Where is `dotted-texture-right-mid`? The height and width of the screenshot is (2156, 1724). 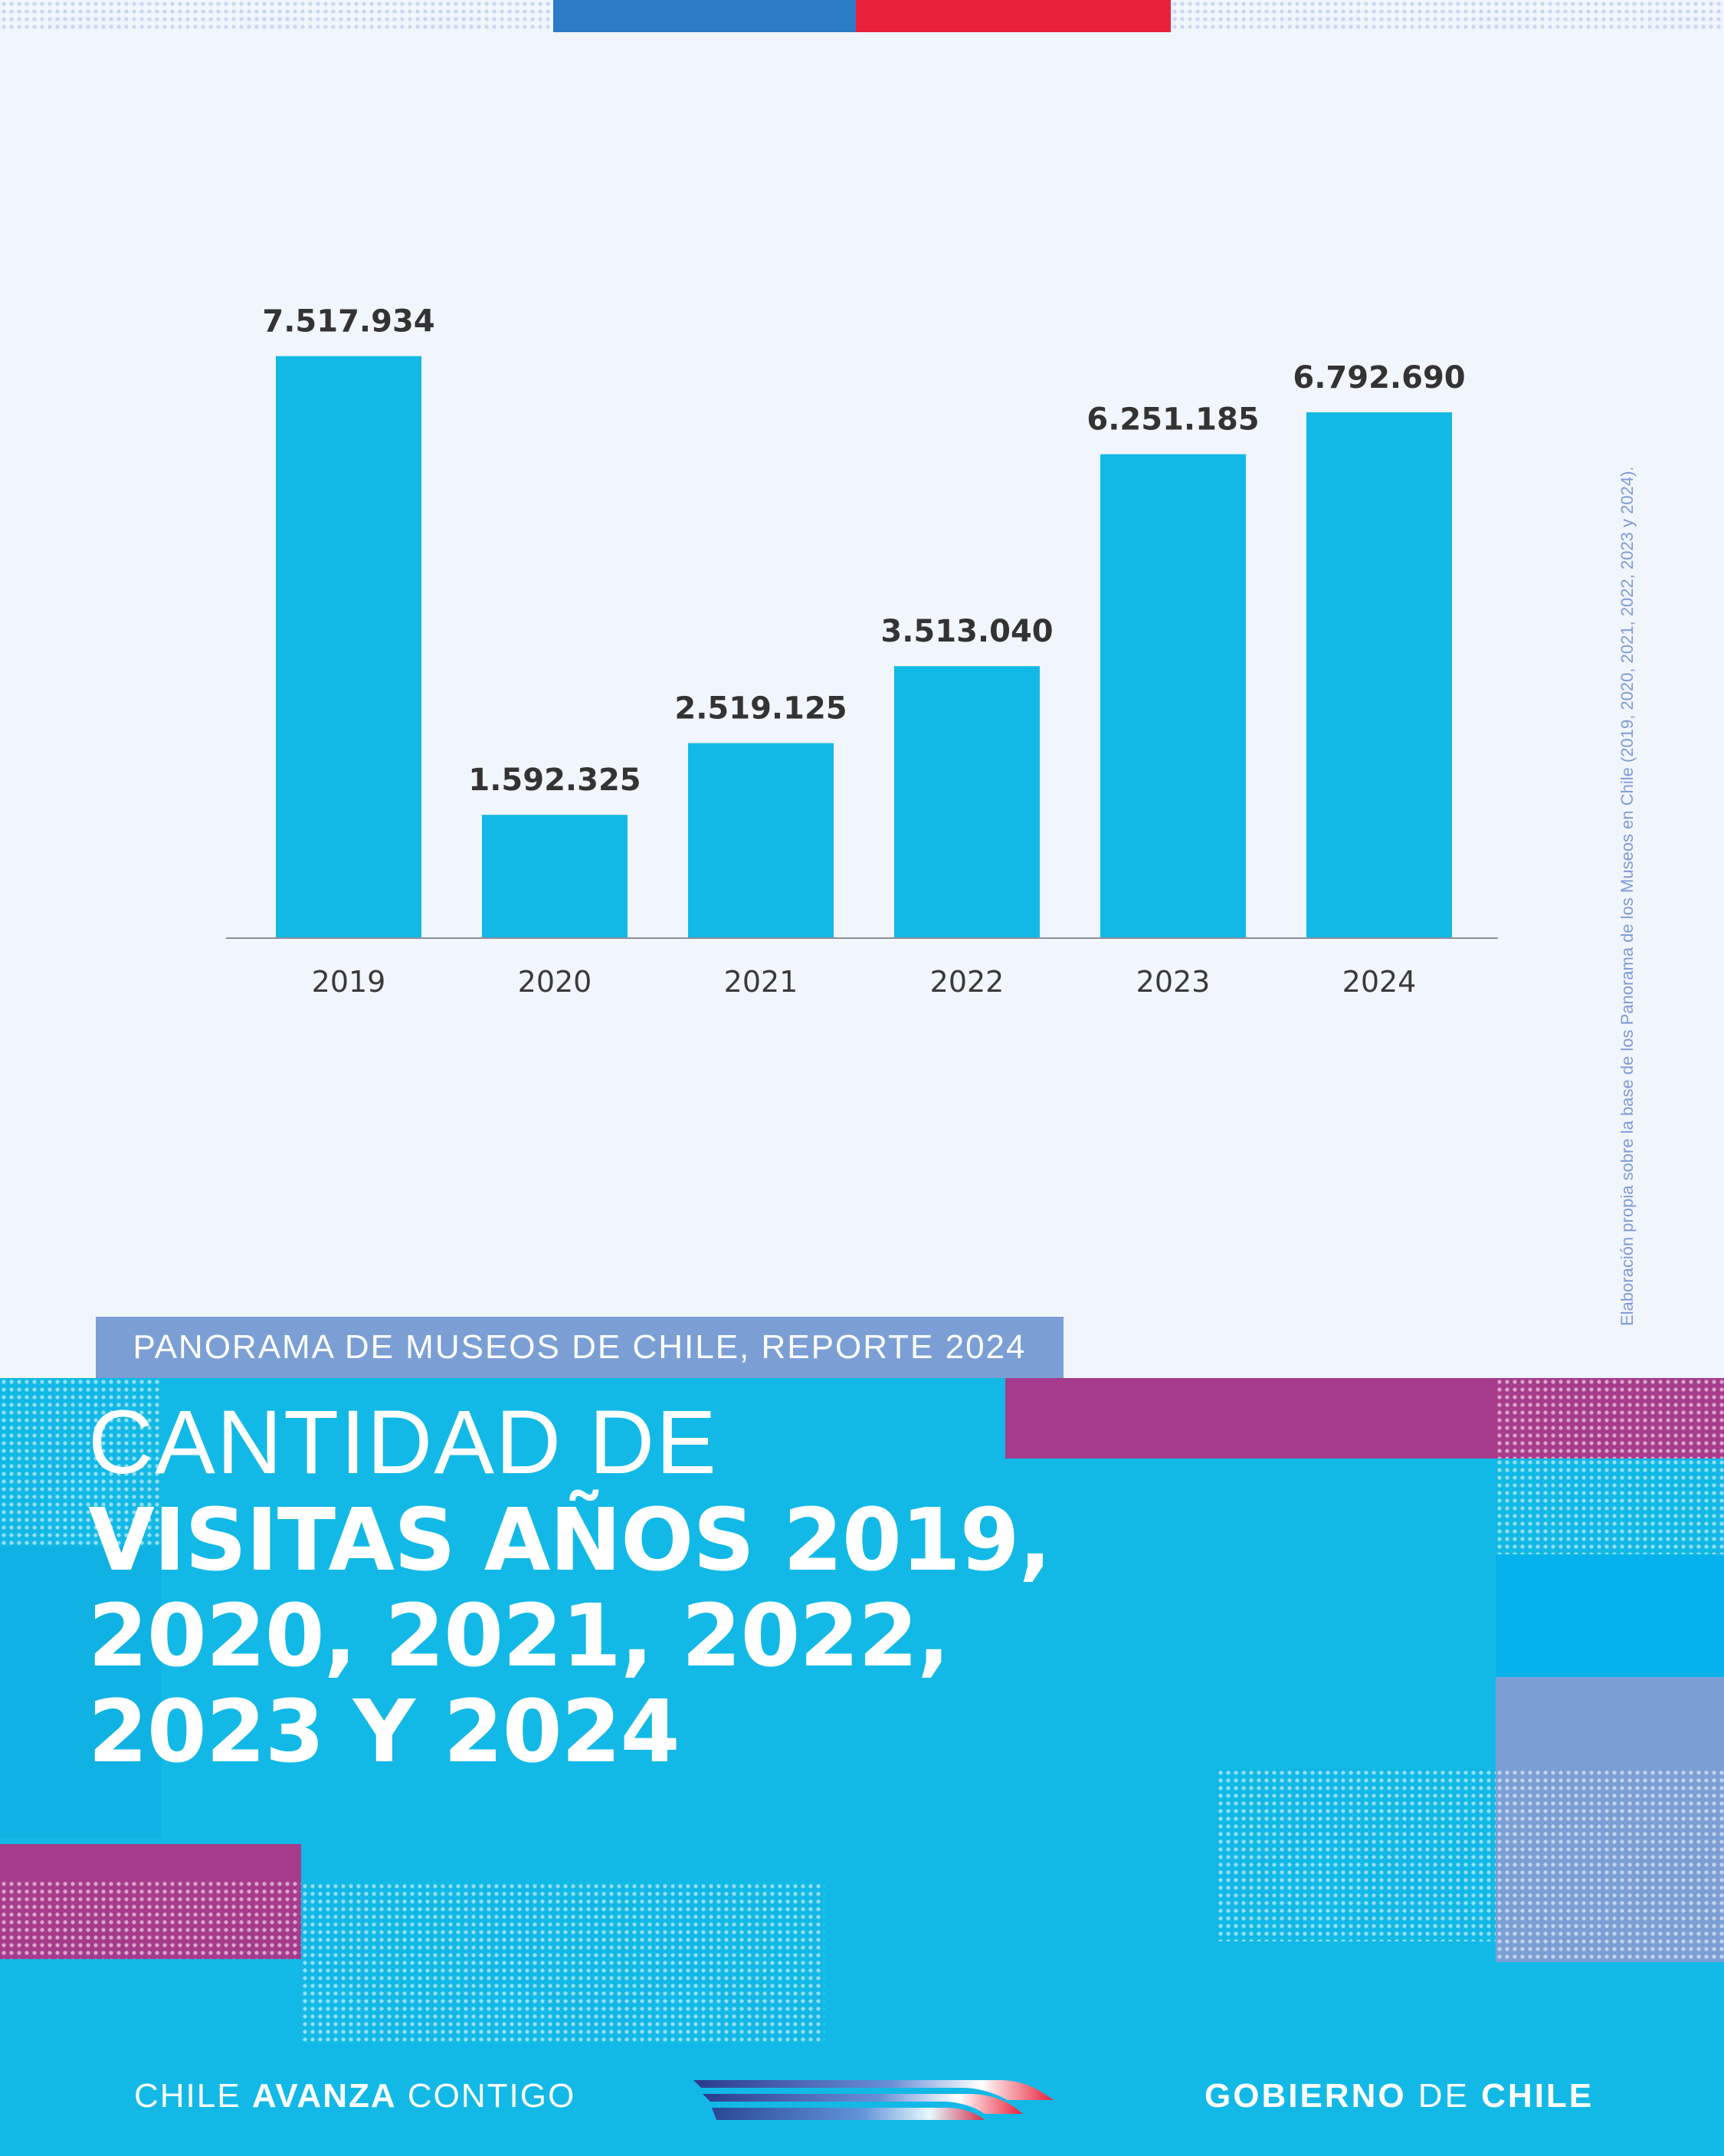
dotted-texture-right-mid is located at coordinates (1610, 1506).